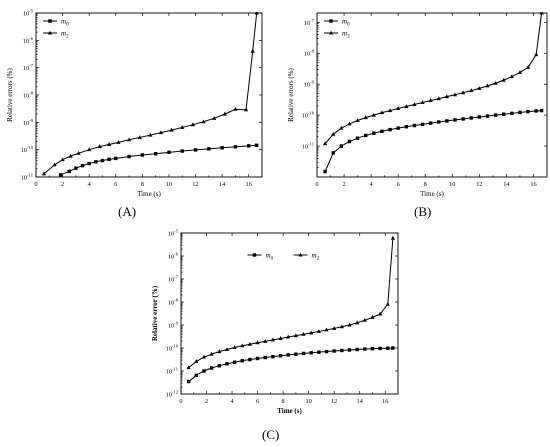 Image resolution: width=550 pixels, height=447 pixels. I want to click on panel-label-a: (A), so click(127, 211).